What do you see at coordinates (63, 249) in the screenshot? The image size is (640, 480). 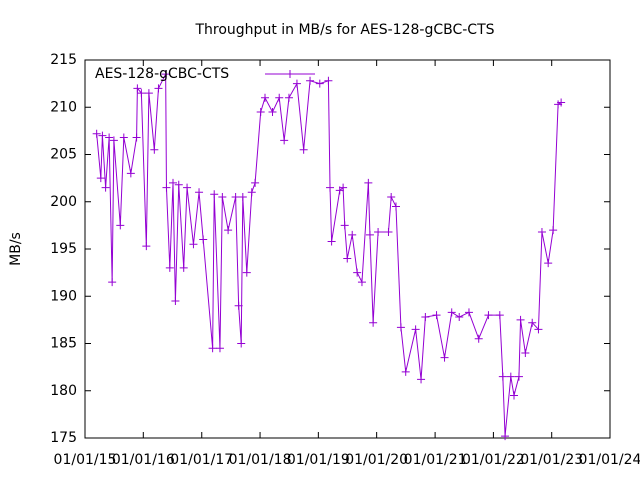 I see `y-tick-label: 195` at bounding box center [63, 249].